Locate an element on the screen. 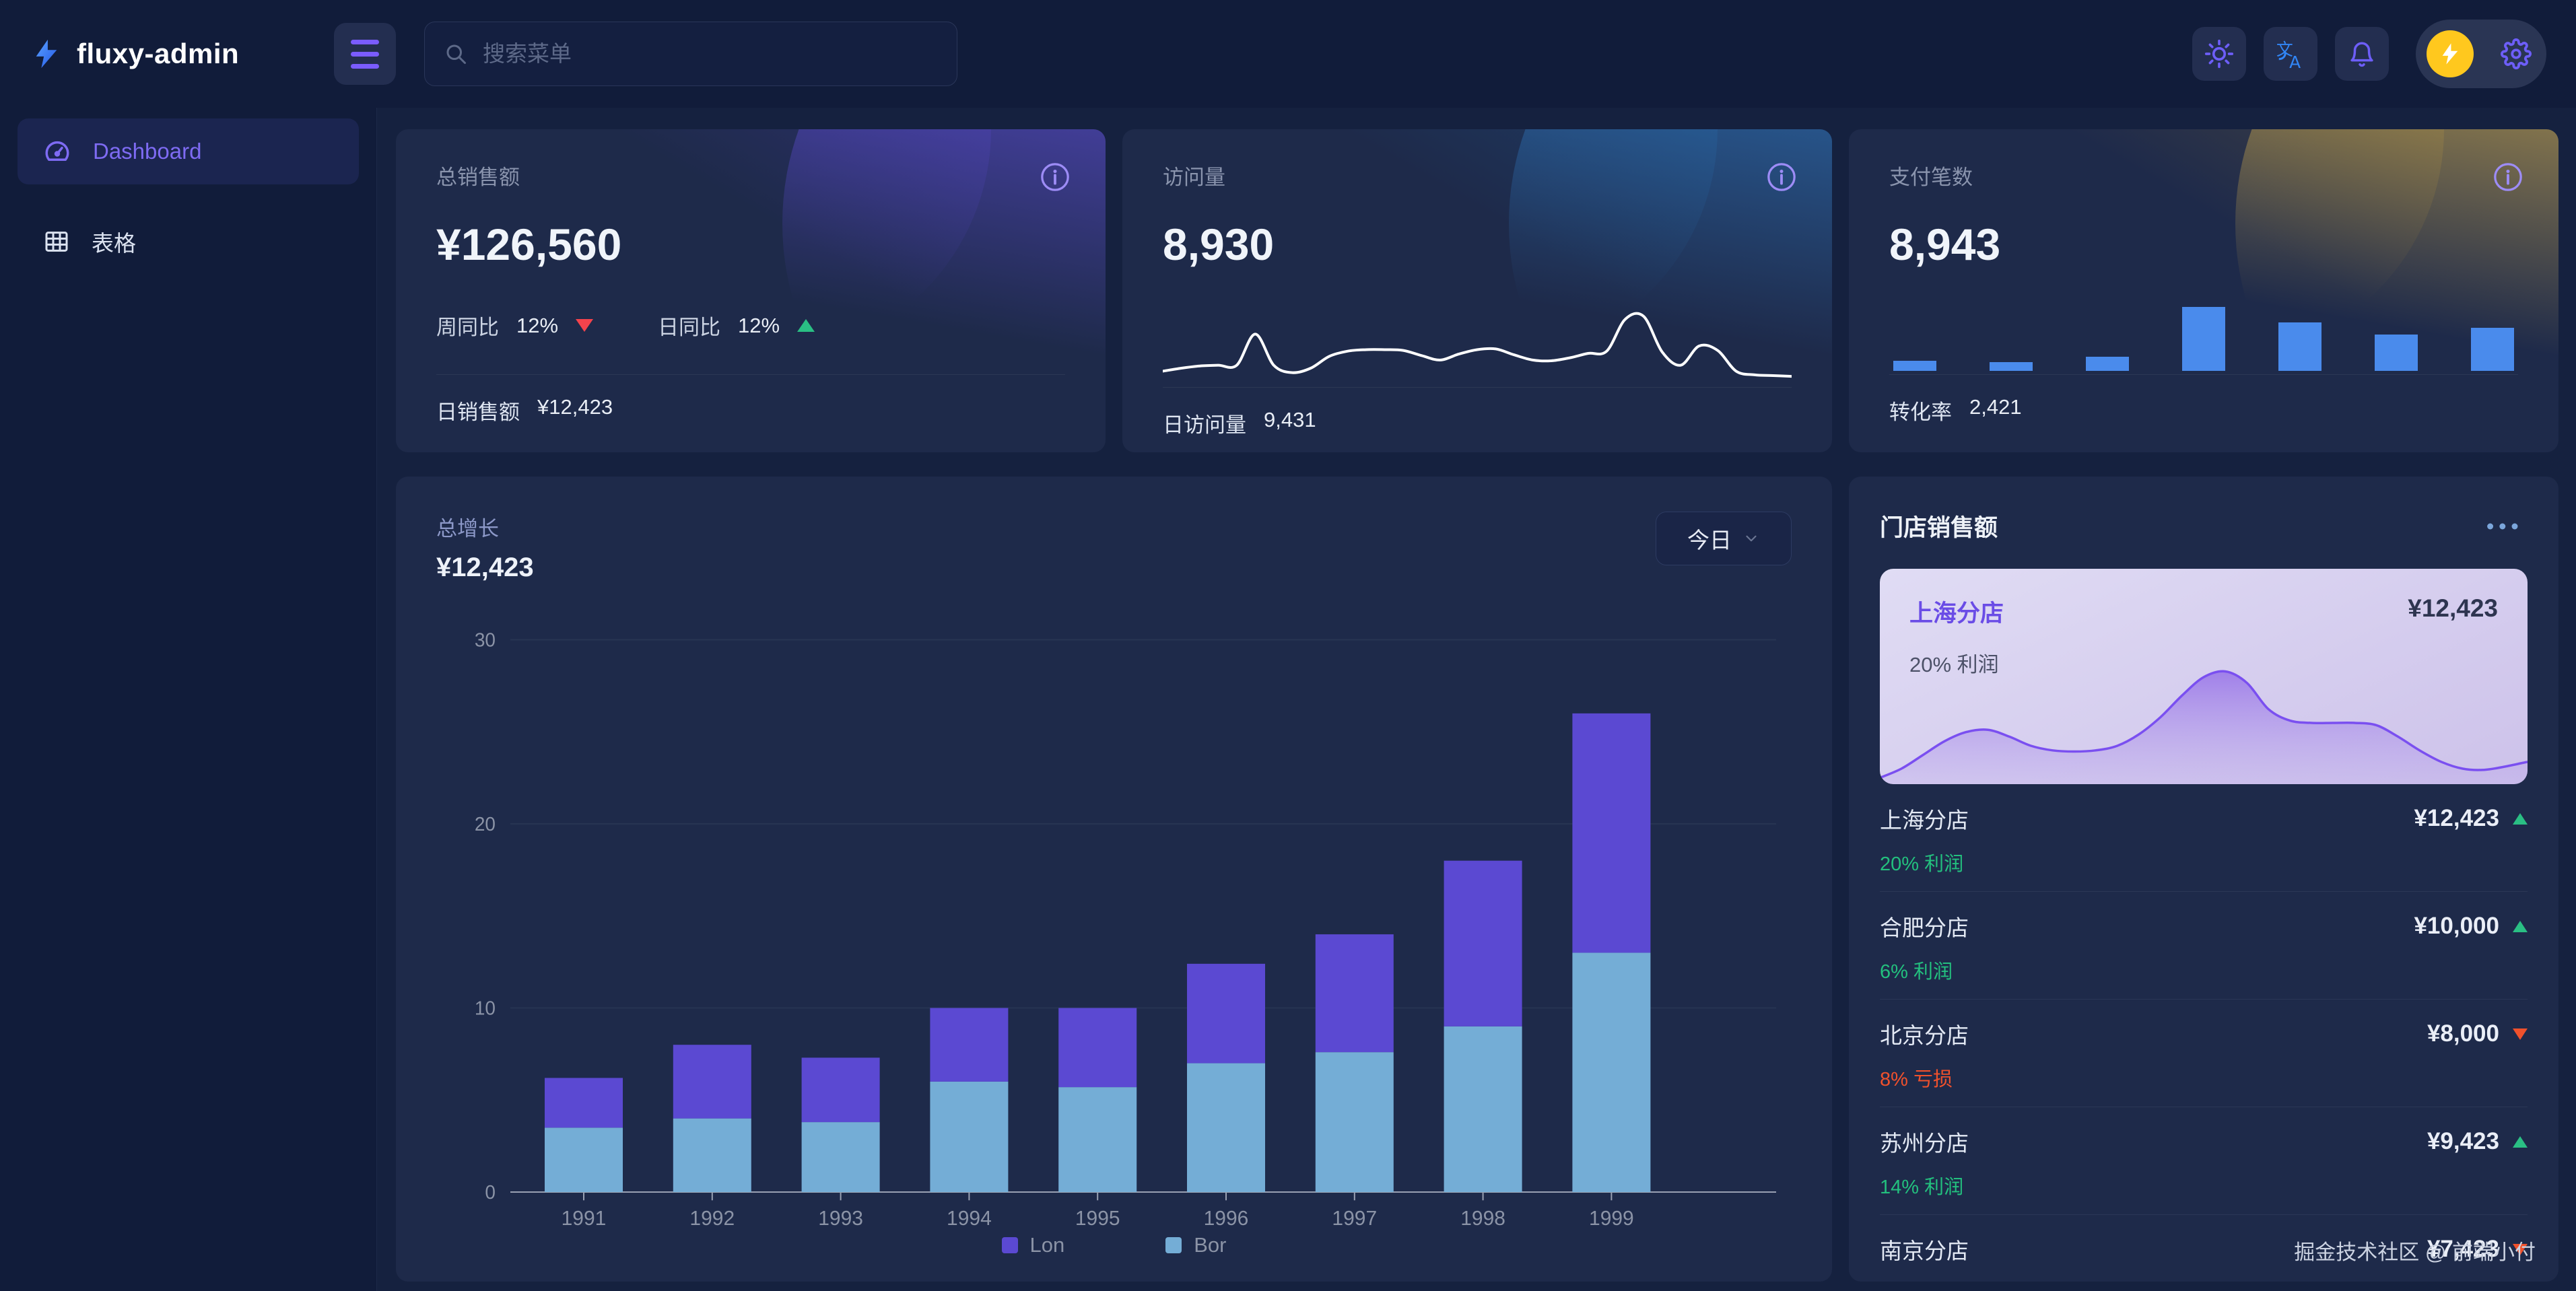 The height and width of the screenshot is (1291, 2576). panel-title: 门店销售额 is located at coordinates (1939, 528).